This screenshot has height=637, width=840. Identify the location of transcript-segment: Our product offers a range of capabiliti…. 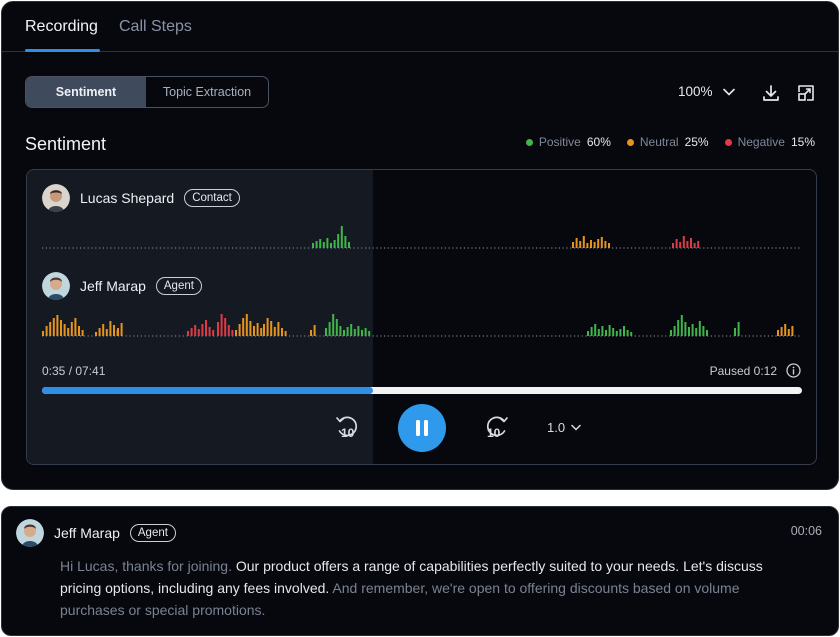
(411, 577).